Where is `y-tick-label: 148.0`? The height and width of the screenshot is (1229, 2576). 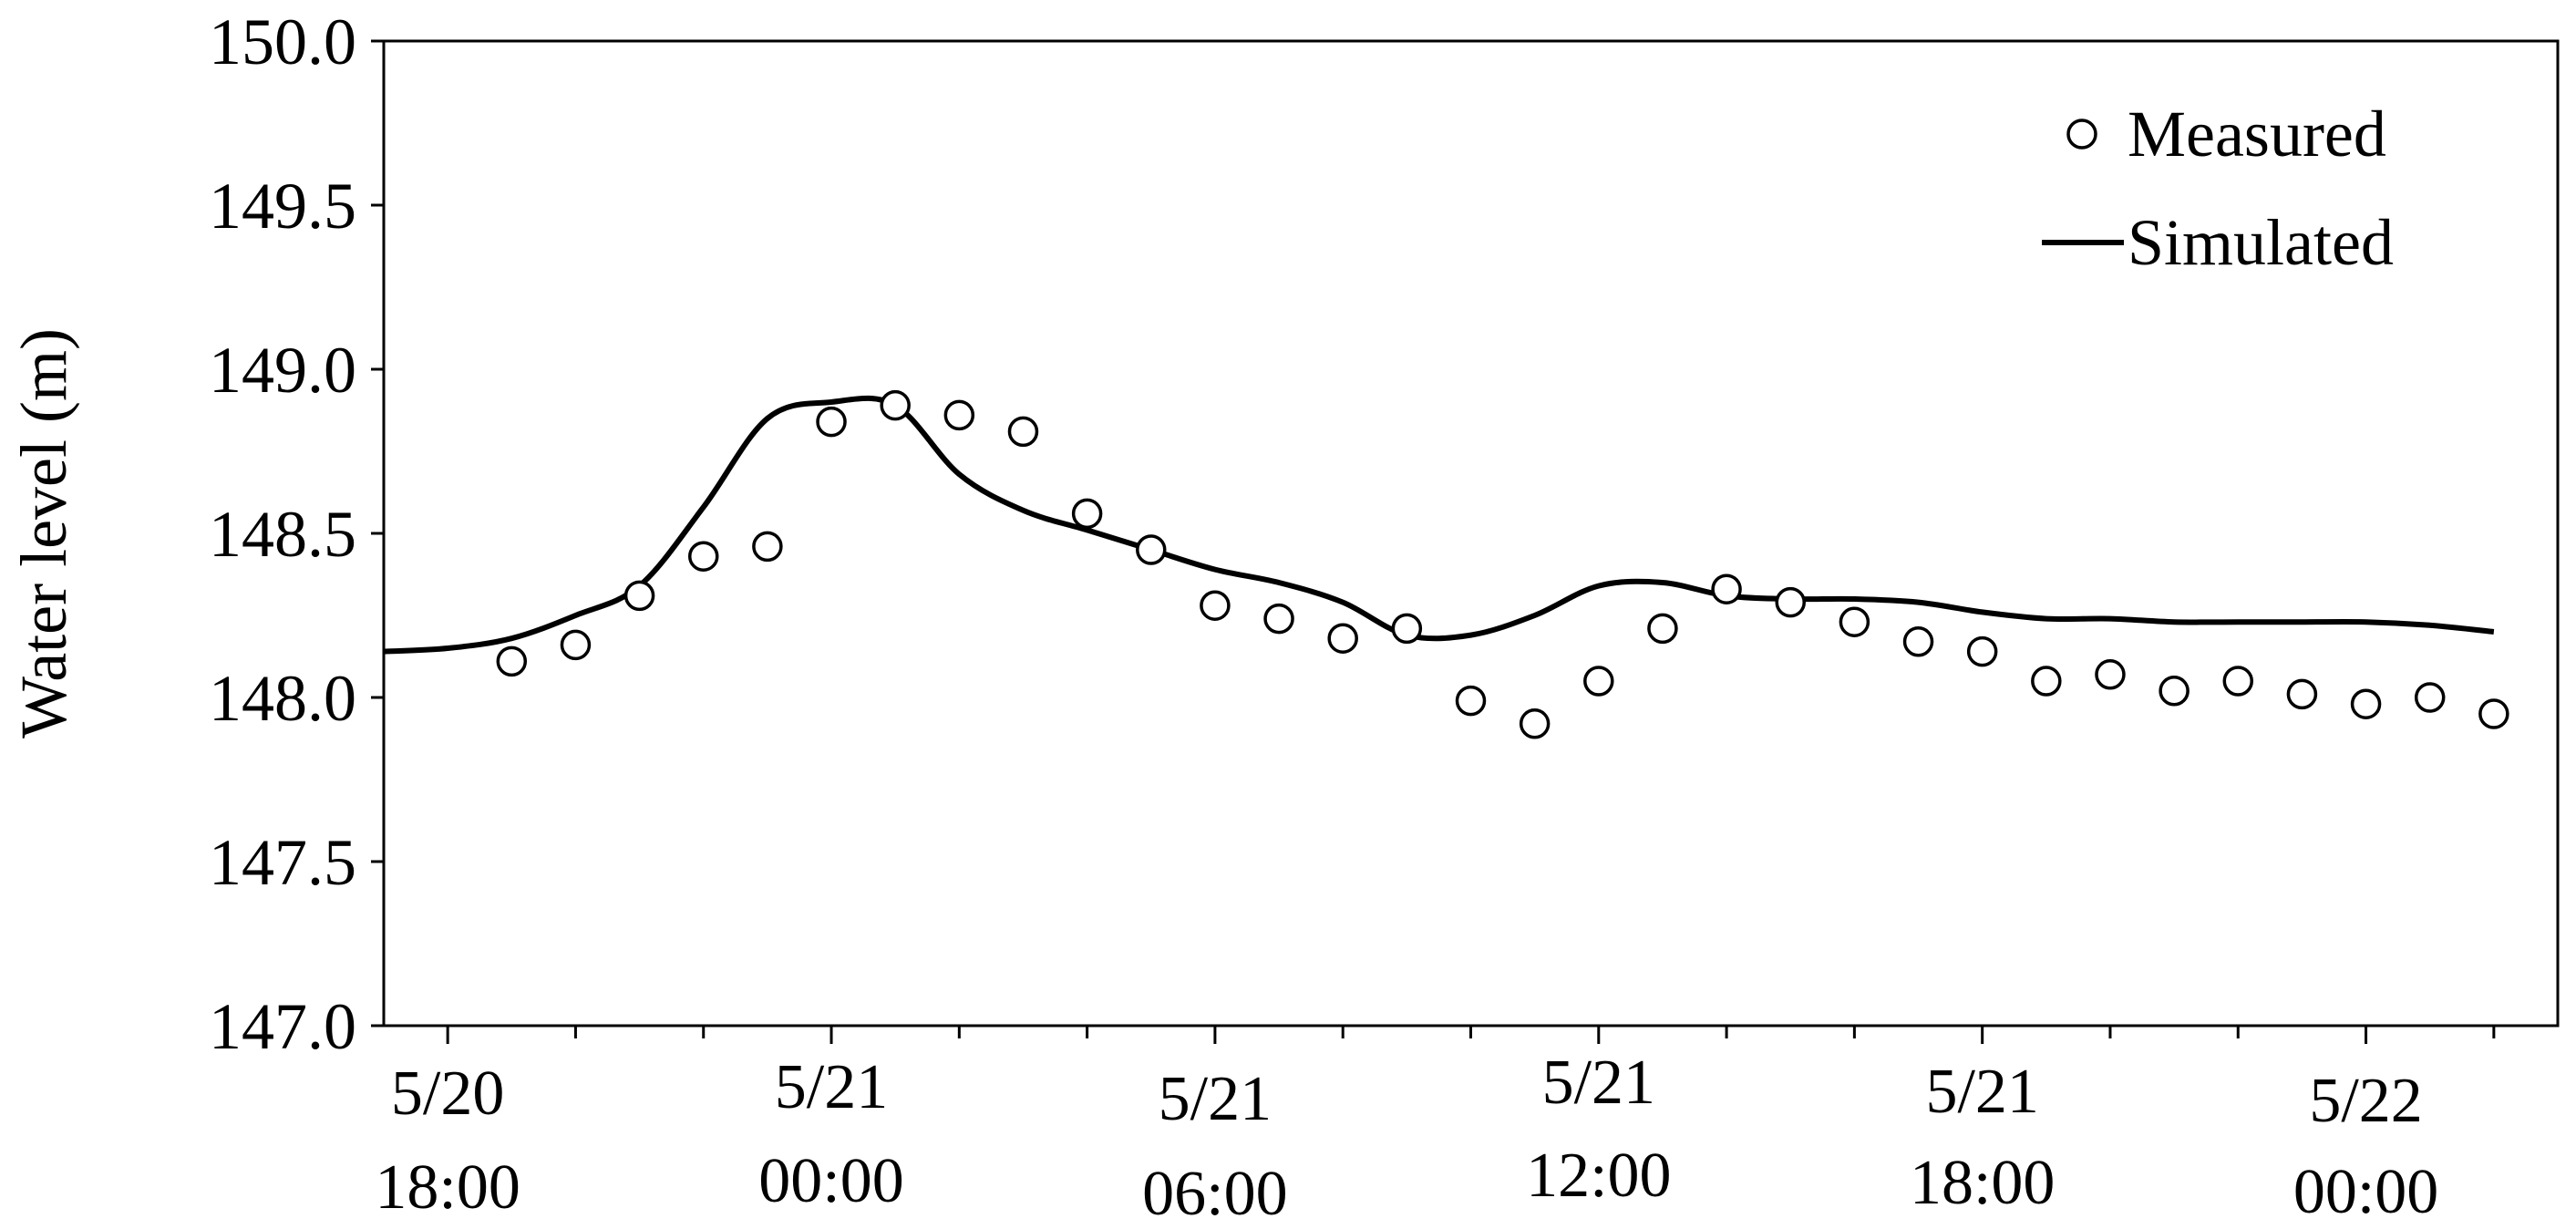
y-tick-label: 148.0 is located at coordinates (282, 698).